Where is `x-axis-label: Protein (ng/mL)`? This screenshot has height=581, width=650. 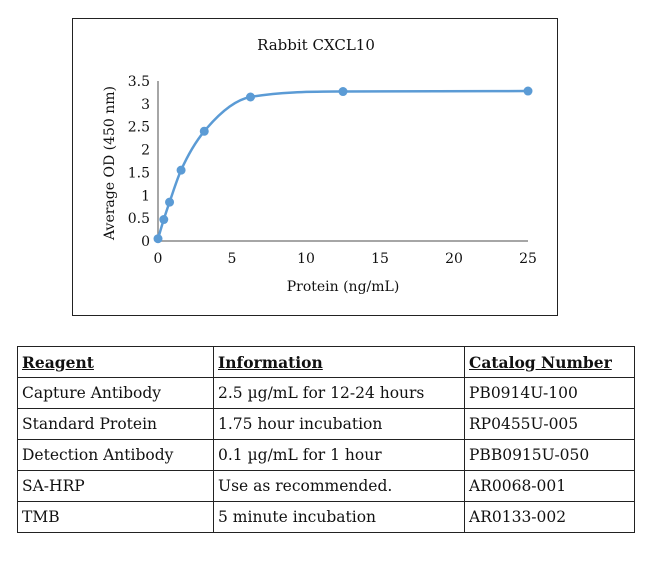 x-axis-label: Protein (ng/mL) is located at coordinates (343, 287).